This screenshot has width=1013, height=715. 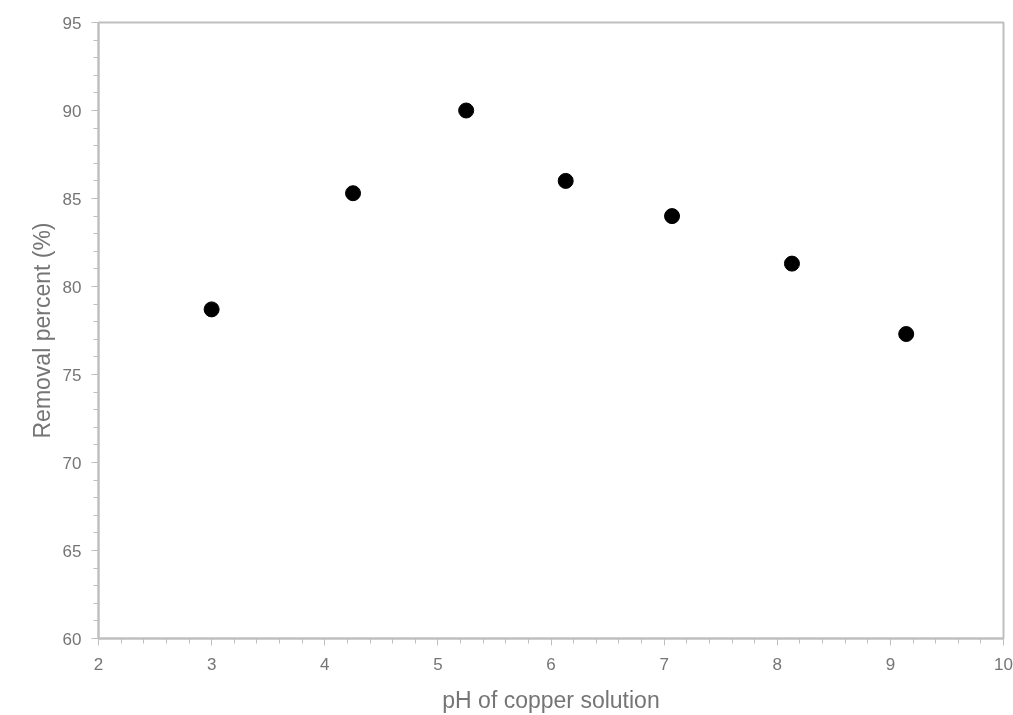 What do you see at coordinates (551, 664) in the screenshot?
I see `x-tick-label: 6` at bounding box center [551, 664].